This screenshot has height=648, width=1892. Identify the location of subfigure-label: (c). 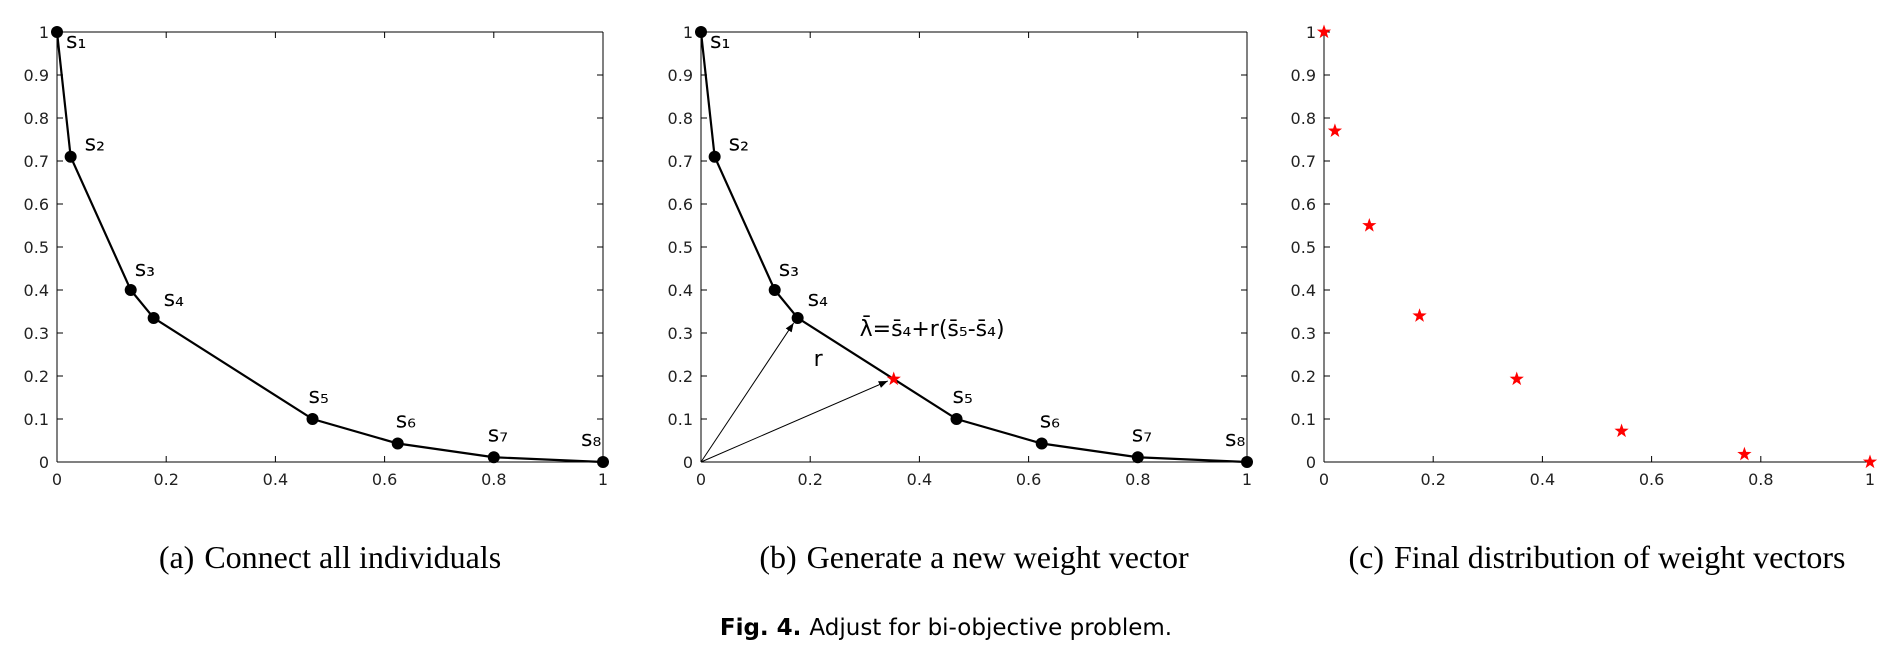
(1366, 557).